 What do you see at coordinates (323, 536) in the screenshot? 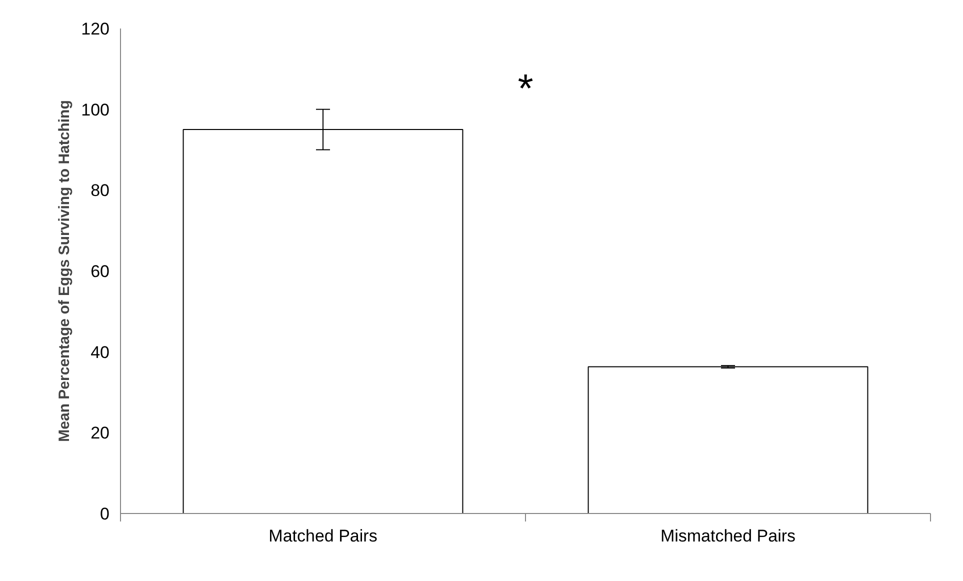
I see `x-tick-label: Matched Pairs` at bounding box center [323, 536].